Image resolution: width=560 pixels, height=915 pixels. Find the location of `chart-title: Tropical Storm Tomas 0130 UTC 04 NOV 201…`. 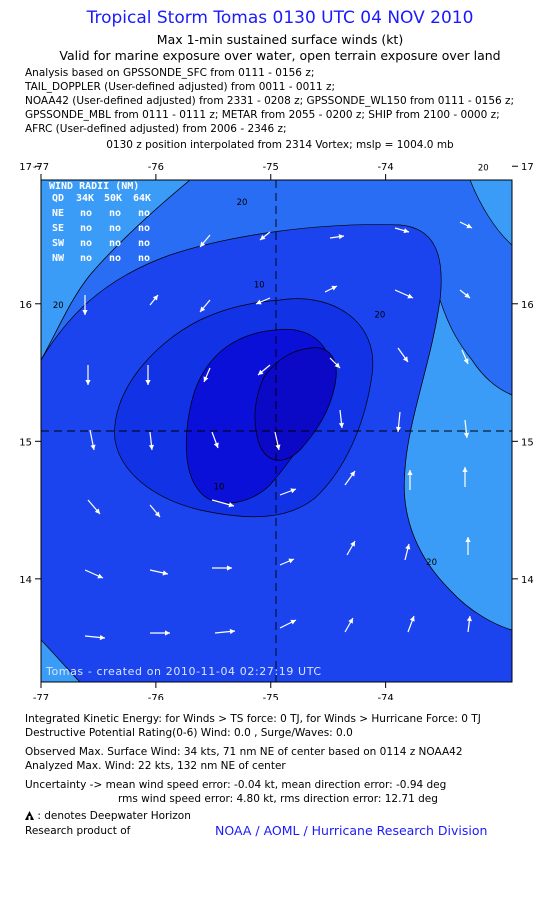

chart-title: Tropical Storm Tomas 0130 UTC 04 NOV 201… is located at coordinates (280, 18).